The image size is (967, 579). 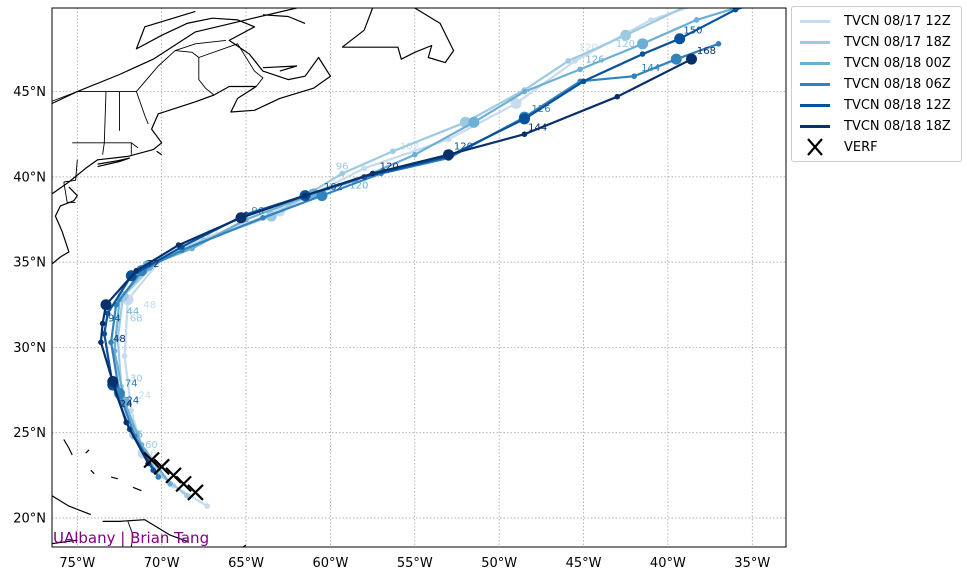 What do you see at coordinates (133, 400) in the screenshot?
I see `forecast-hour-label: 24` at bounding box center [133, 400].